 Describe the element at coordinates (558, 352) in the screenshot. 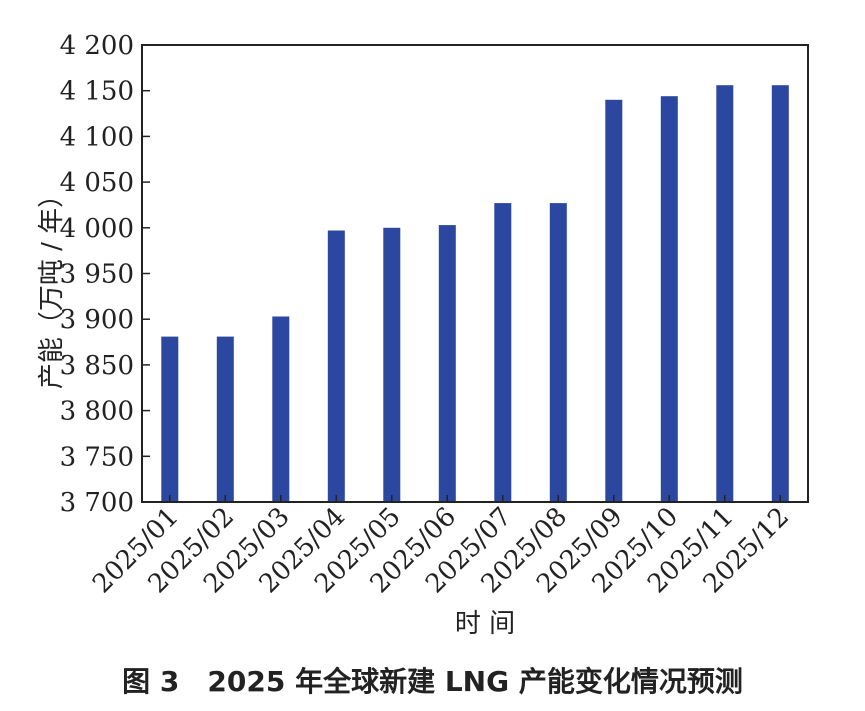

I see `bar-2025/08` at that location.